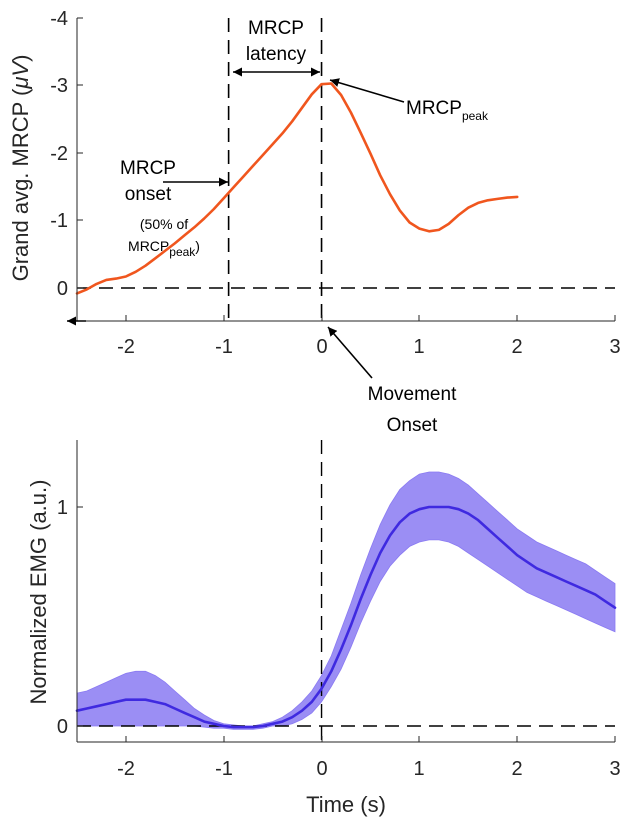 The width and height of the screenshot is (626, 831). What do you see at coordinates (62, 727) in the screenshot?
I see `emg-y-tick-label: 0` at bounding box center [62, 727].